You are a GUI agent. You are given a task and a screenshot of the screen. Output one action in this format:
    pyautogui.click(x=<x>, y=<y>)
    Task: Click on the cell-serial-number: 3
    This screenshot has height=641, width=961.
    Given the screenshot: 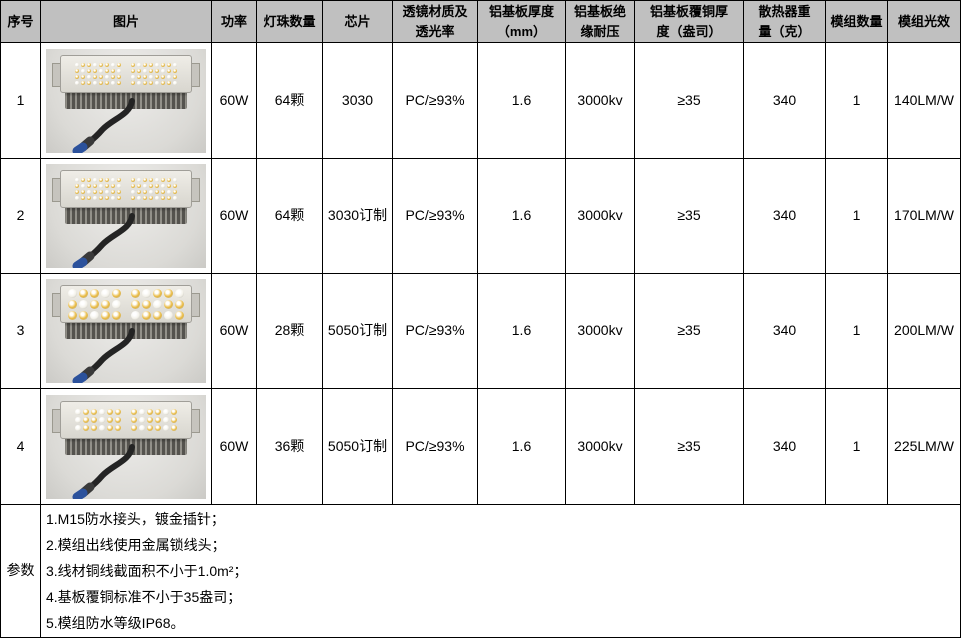 What is the action you would take?
    pyautogui.click(x=21, y=331)
    